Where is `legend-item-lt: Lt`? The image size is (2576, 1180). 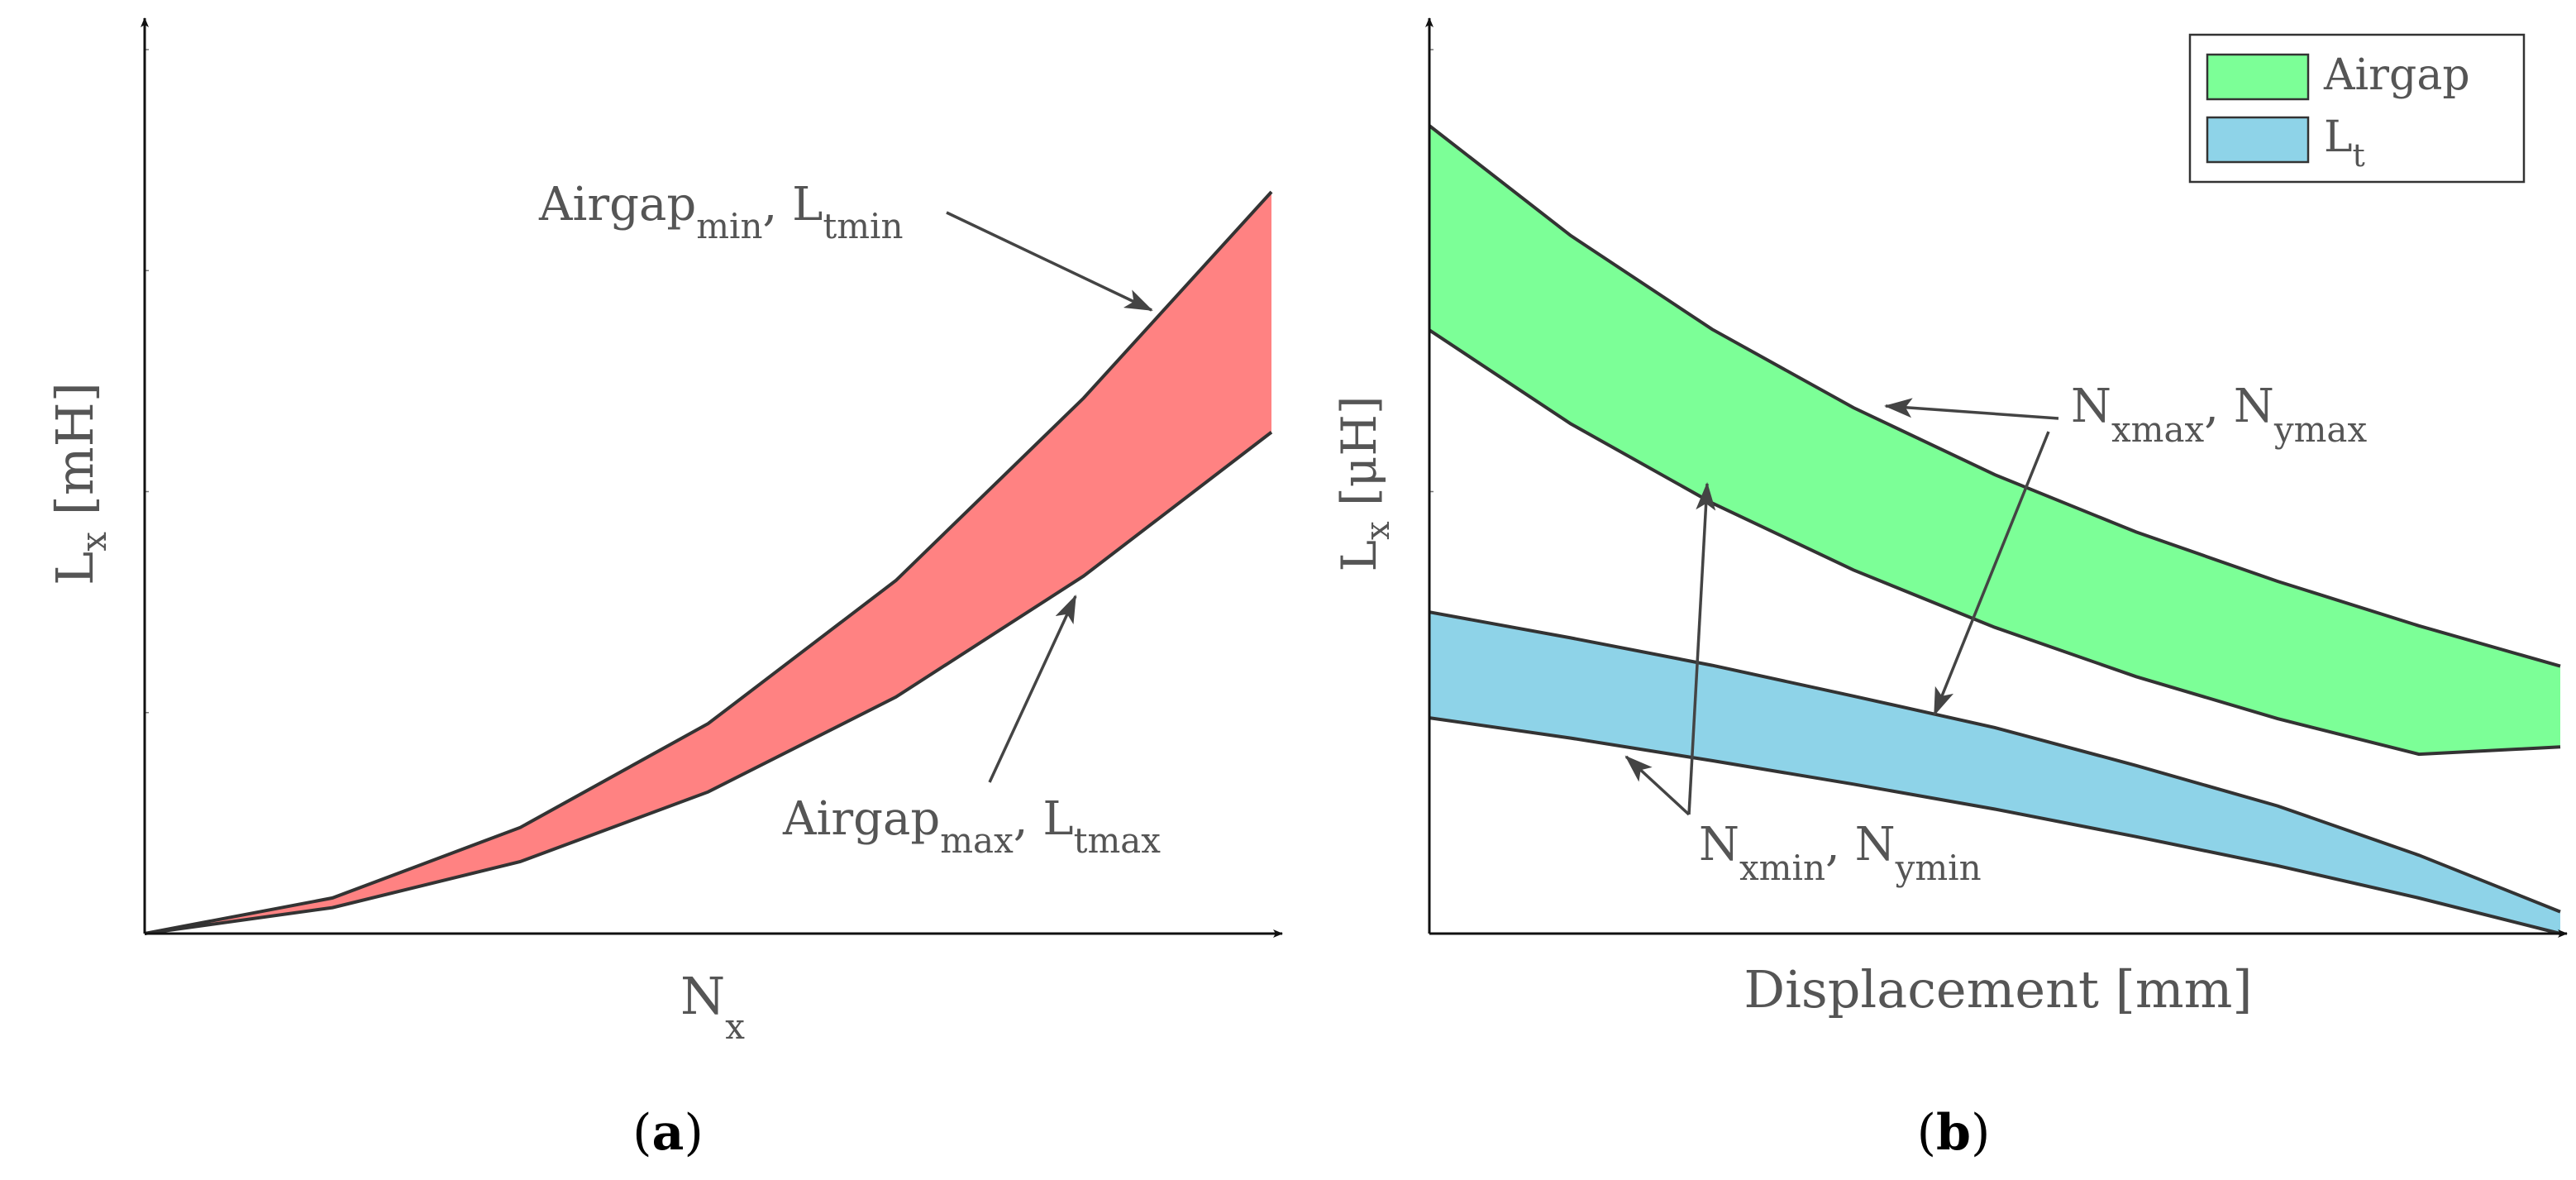 legend-item-lt: Lt is located at coordinates (2285, 143).